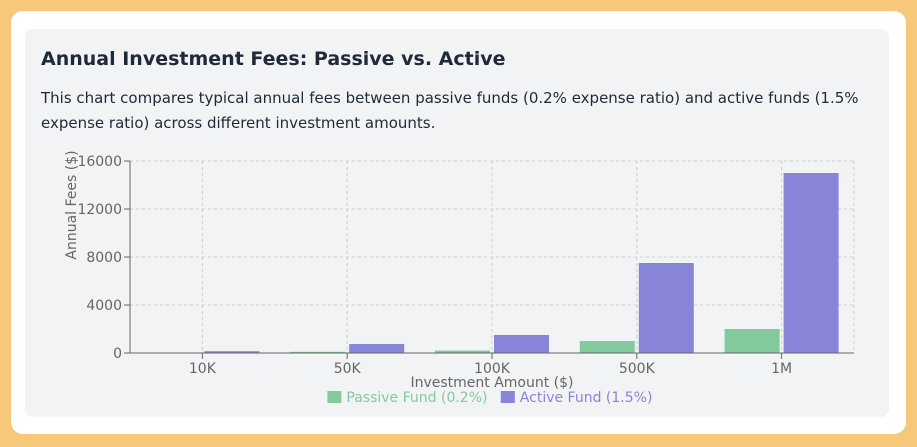 The image size is (917, 447). What do you see at coordinates (637, 369) in the screenshot?
I see `x-tick-label: 500K` at bounding box center [637, 369].